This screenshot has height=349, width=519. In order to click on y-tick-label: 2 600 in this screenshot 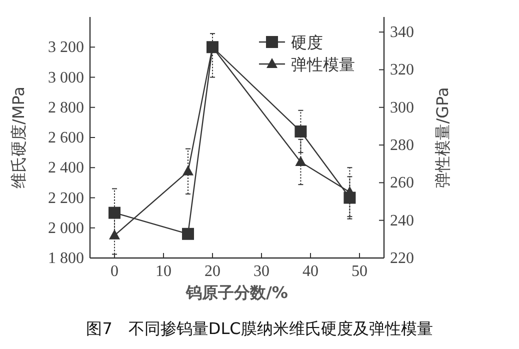, I will do `click(66, 138)`.